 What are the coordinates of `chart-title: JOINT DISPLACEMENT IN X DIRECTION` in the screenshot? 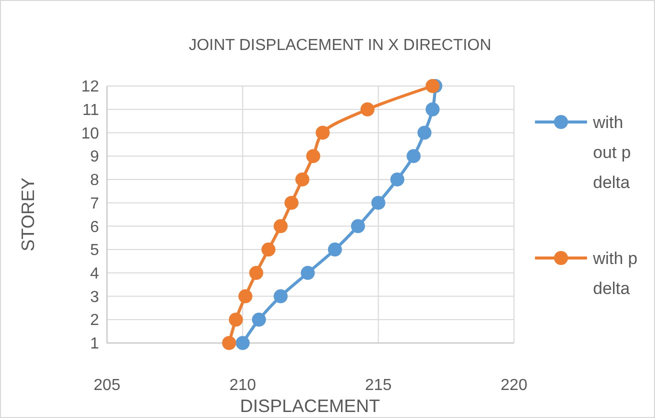 It's located at (340, 45).